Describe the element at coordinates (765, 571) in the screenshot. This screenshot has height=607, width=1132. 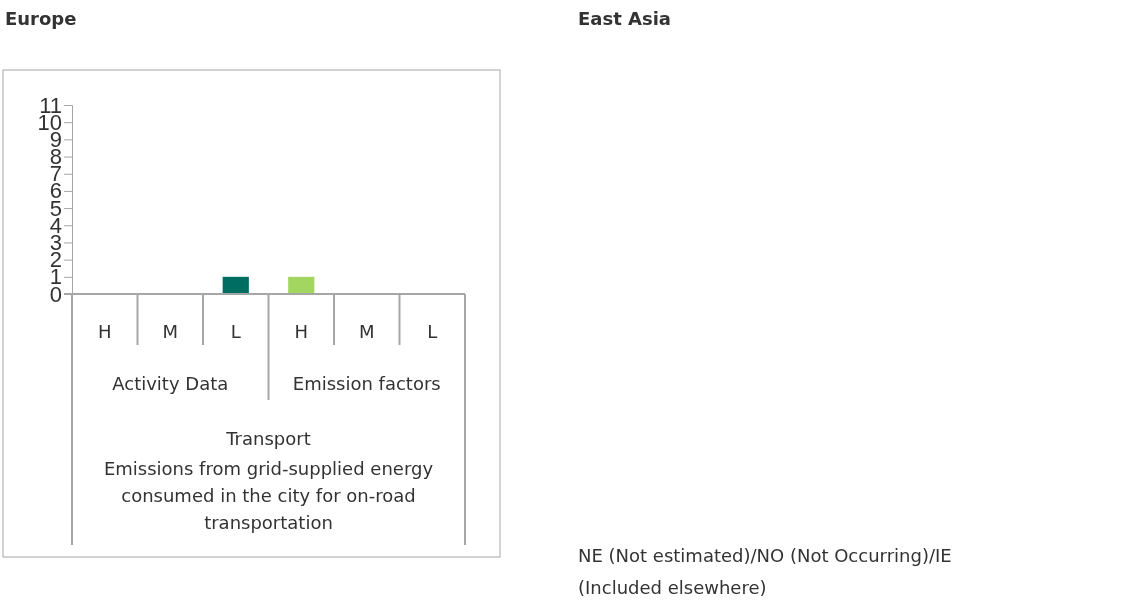
I see `text: NE (Not estimated)/NO (Not Occurring)/IE (Included elsewhere)` at that location.